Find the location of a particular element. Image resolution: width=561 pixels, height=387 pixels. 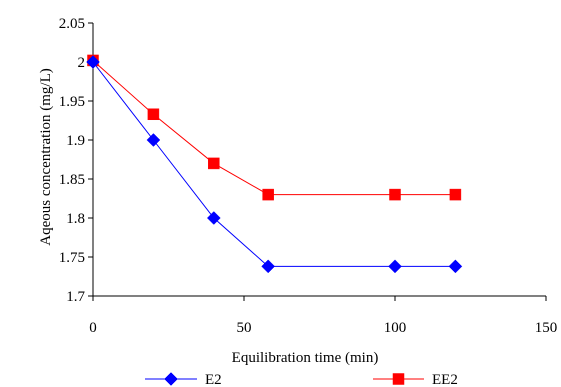

legend-item-ee2: EE2 is located at coordinates (415, 379).